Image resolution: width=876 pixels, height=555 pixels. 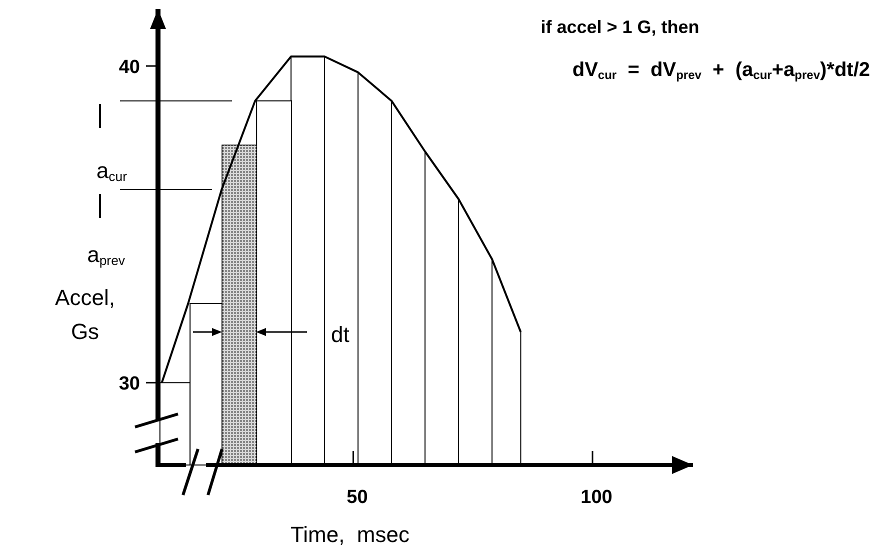 I want to click on chart-title: if accel > 1 G, then, so click(x=620, y=27).